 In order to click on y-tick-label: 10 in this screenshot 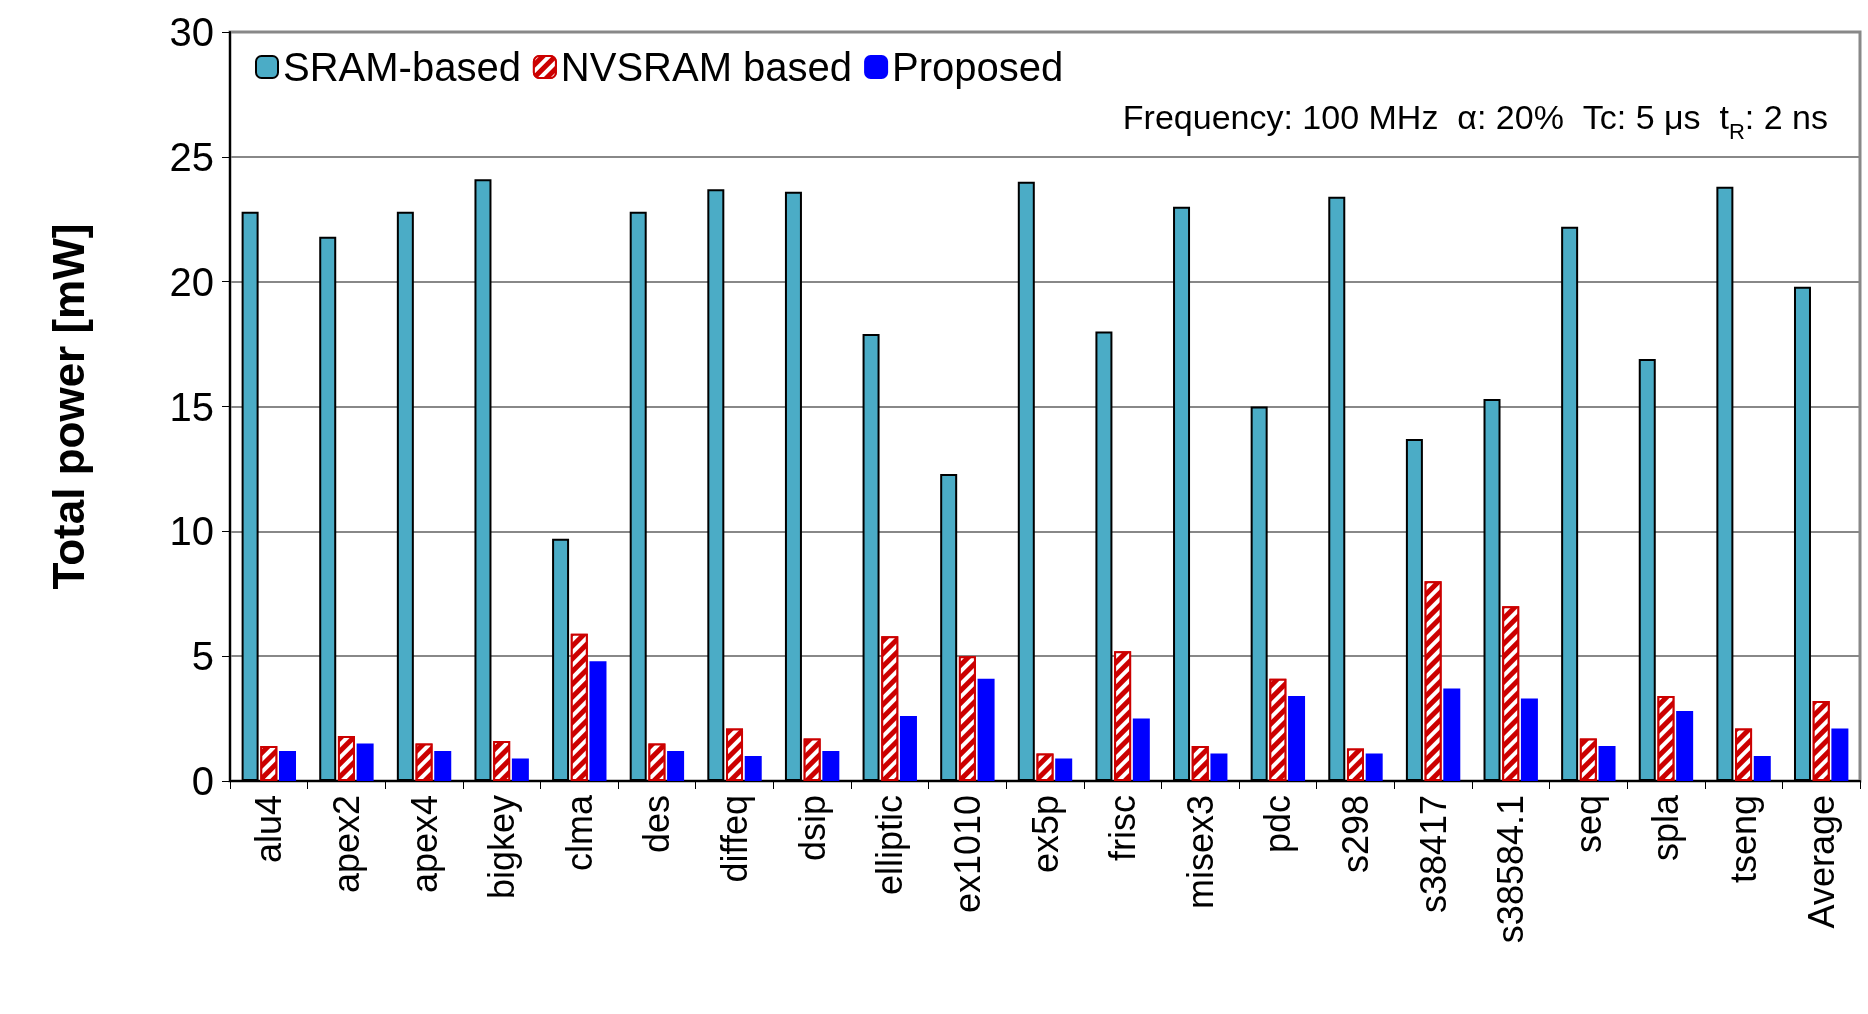, I will do `click(191, 531)`.